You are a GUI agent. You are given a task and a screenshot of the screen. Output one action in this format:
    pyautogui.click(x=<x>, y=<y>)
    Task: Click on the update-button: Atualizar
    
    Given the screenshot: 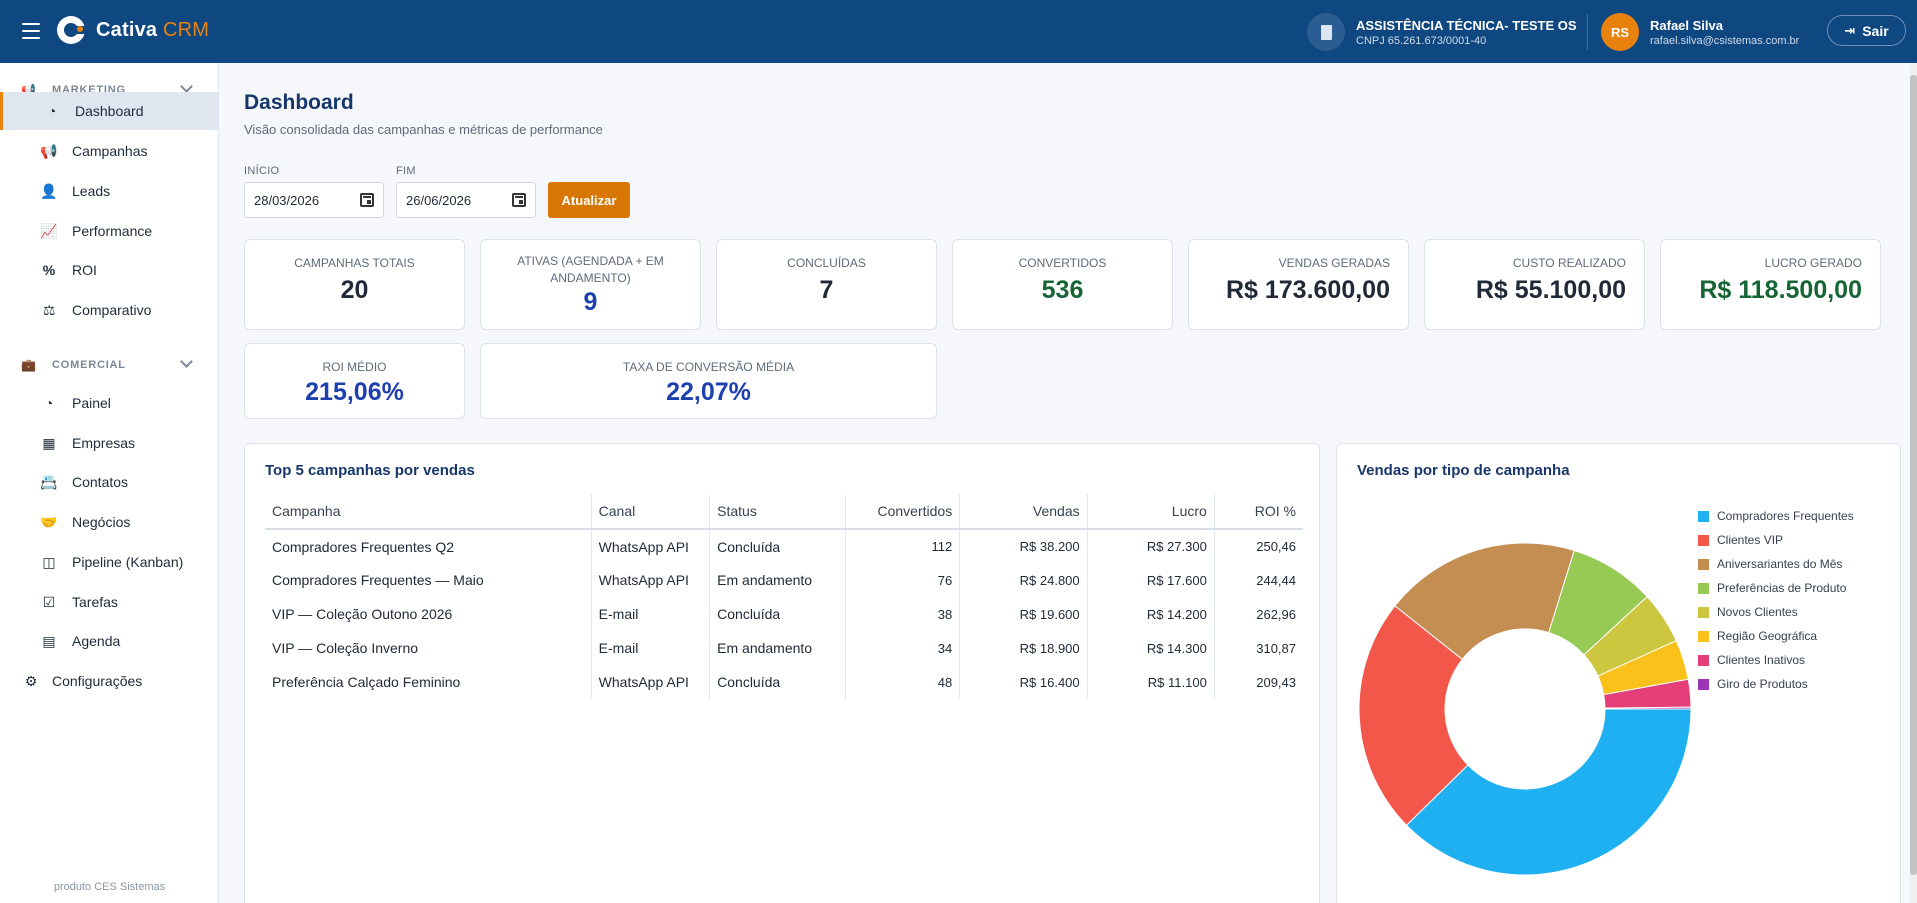 What is the action you would take?
    pyautogui.click(x=589, y=200)
    